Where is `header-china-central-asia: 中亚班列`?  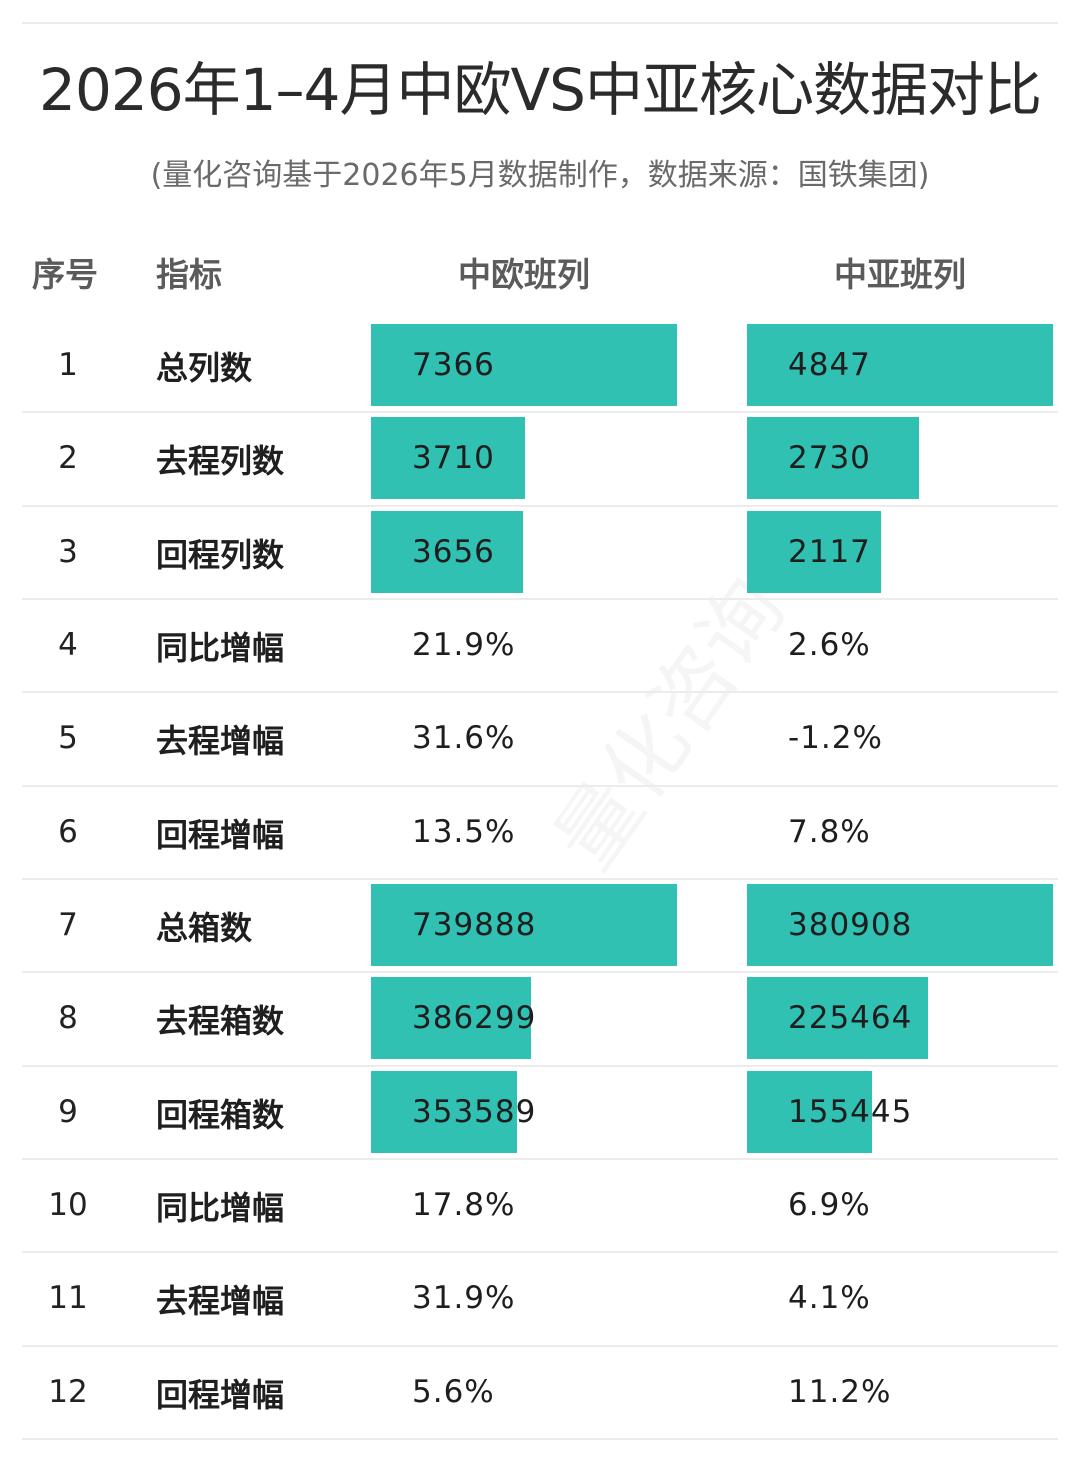 header-china-central-asia: 中亚班列 is located at coordinates (900, 274).